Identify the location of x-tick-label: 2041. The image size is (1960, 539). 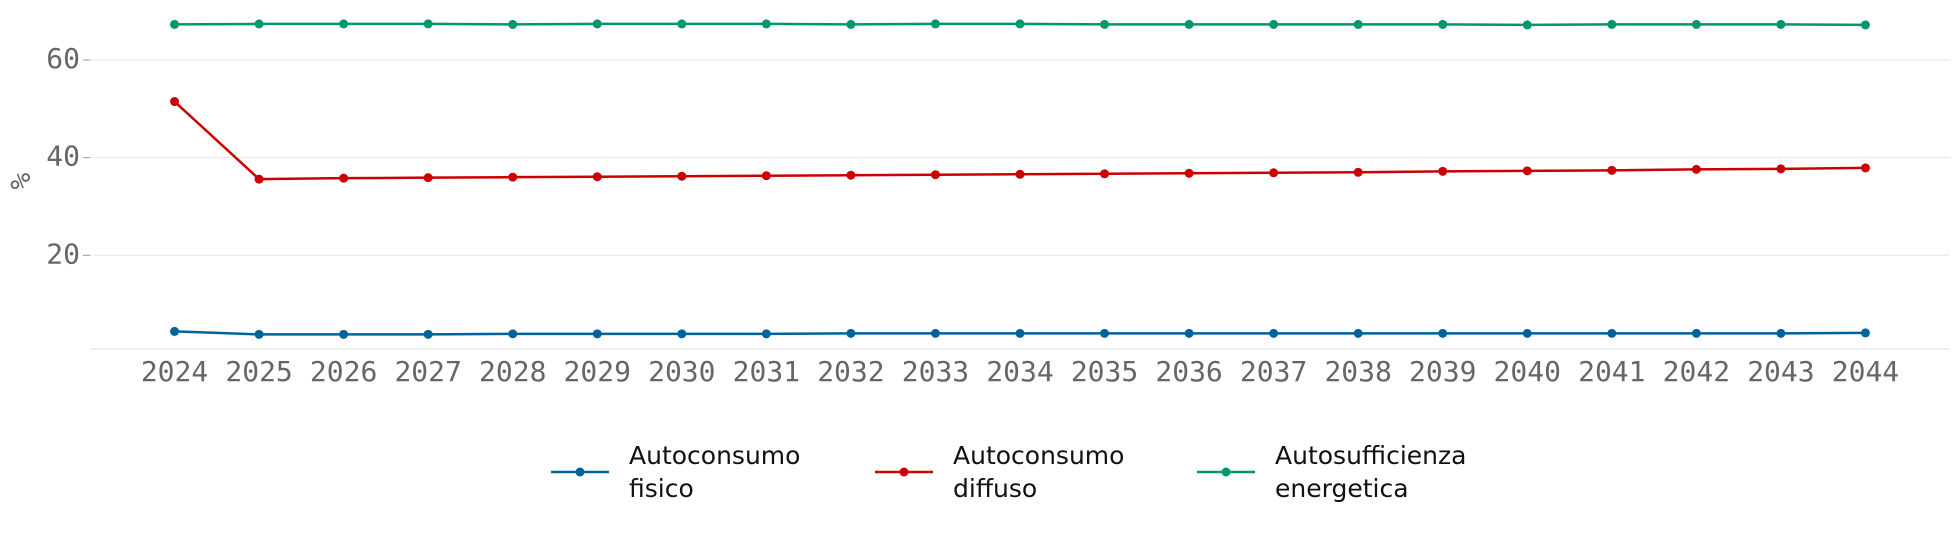
(1611, 371).